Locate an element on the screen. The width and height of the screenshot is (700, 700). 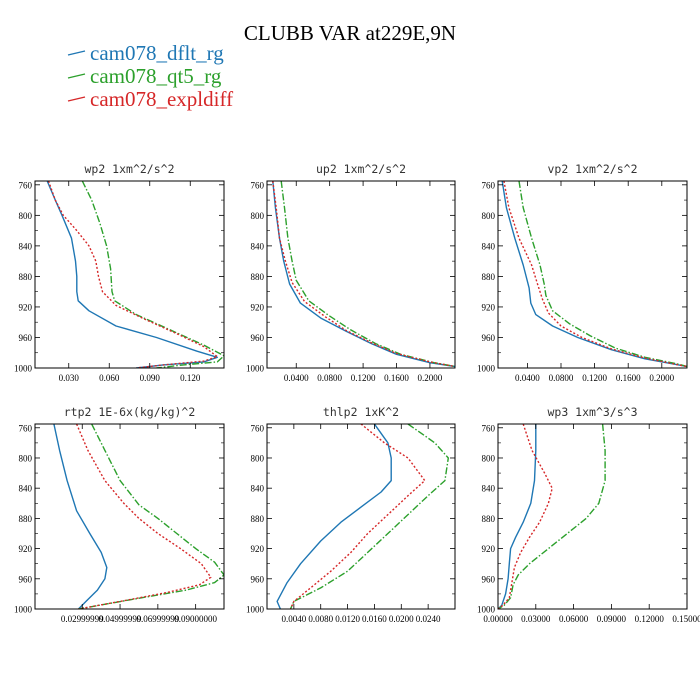
panel-title: vp2 1xm^2/s^2 is located at coordinates (592, 169).